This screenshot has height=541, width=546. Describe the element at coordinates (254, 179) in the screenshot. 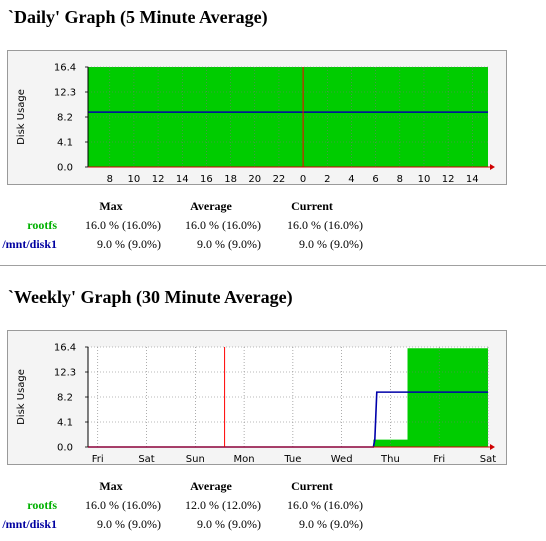

I see `x-tick-label: 20` at that location.